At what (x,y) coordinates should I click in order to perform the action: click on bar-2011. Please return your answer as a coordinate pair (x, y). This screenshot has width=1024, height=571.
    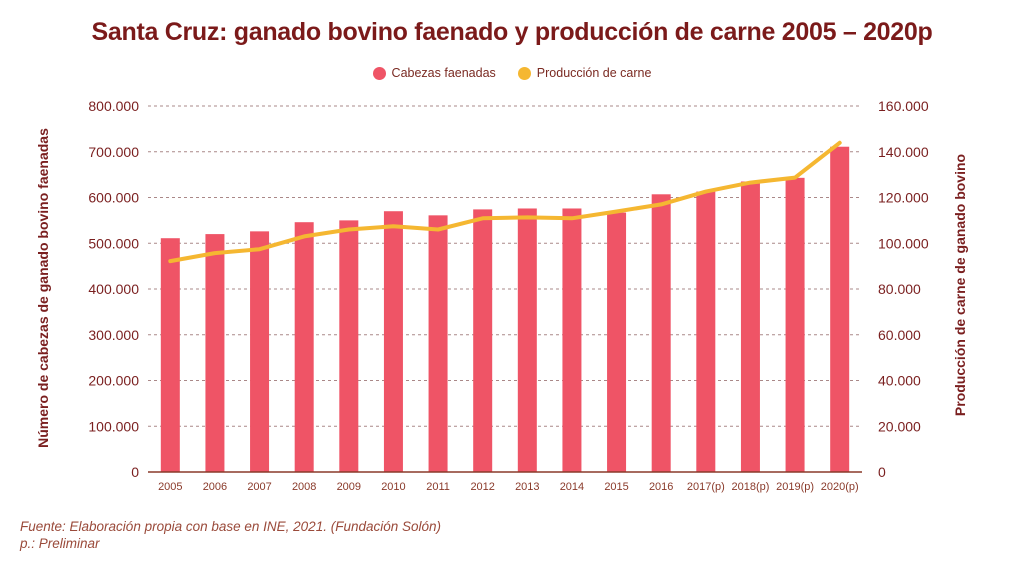
    Looking at the image, I should click on (438, 343).